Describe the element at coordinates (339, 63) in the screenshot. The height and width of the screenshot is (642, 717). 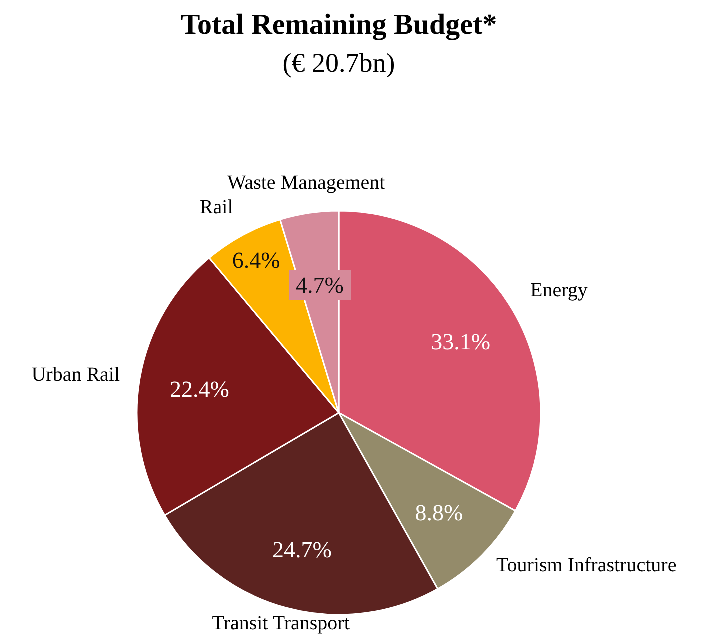
I see `chart-subtitle: (€ 20.7bn)` at that location.